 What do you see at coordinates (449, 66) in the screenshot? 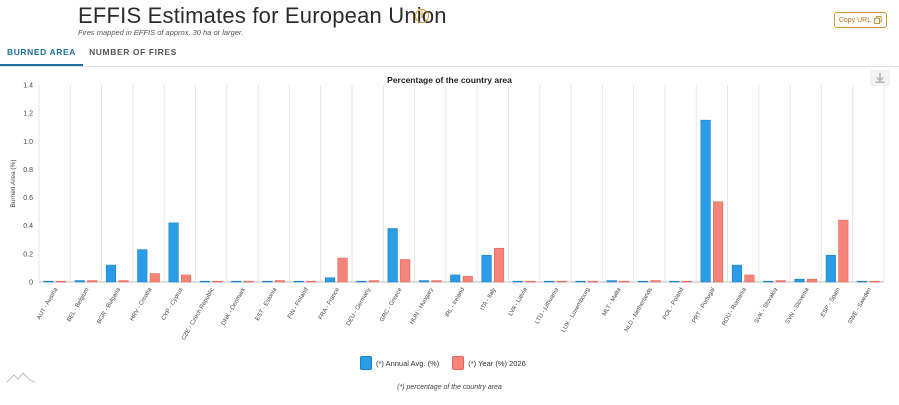
I see `tabs-divider` at bounding box center [449, 66].